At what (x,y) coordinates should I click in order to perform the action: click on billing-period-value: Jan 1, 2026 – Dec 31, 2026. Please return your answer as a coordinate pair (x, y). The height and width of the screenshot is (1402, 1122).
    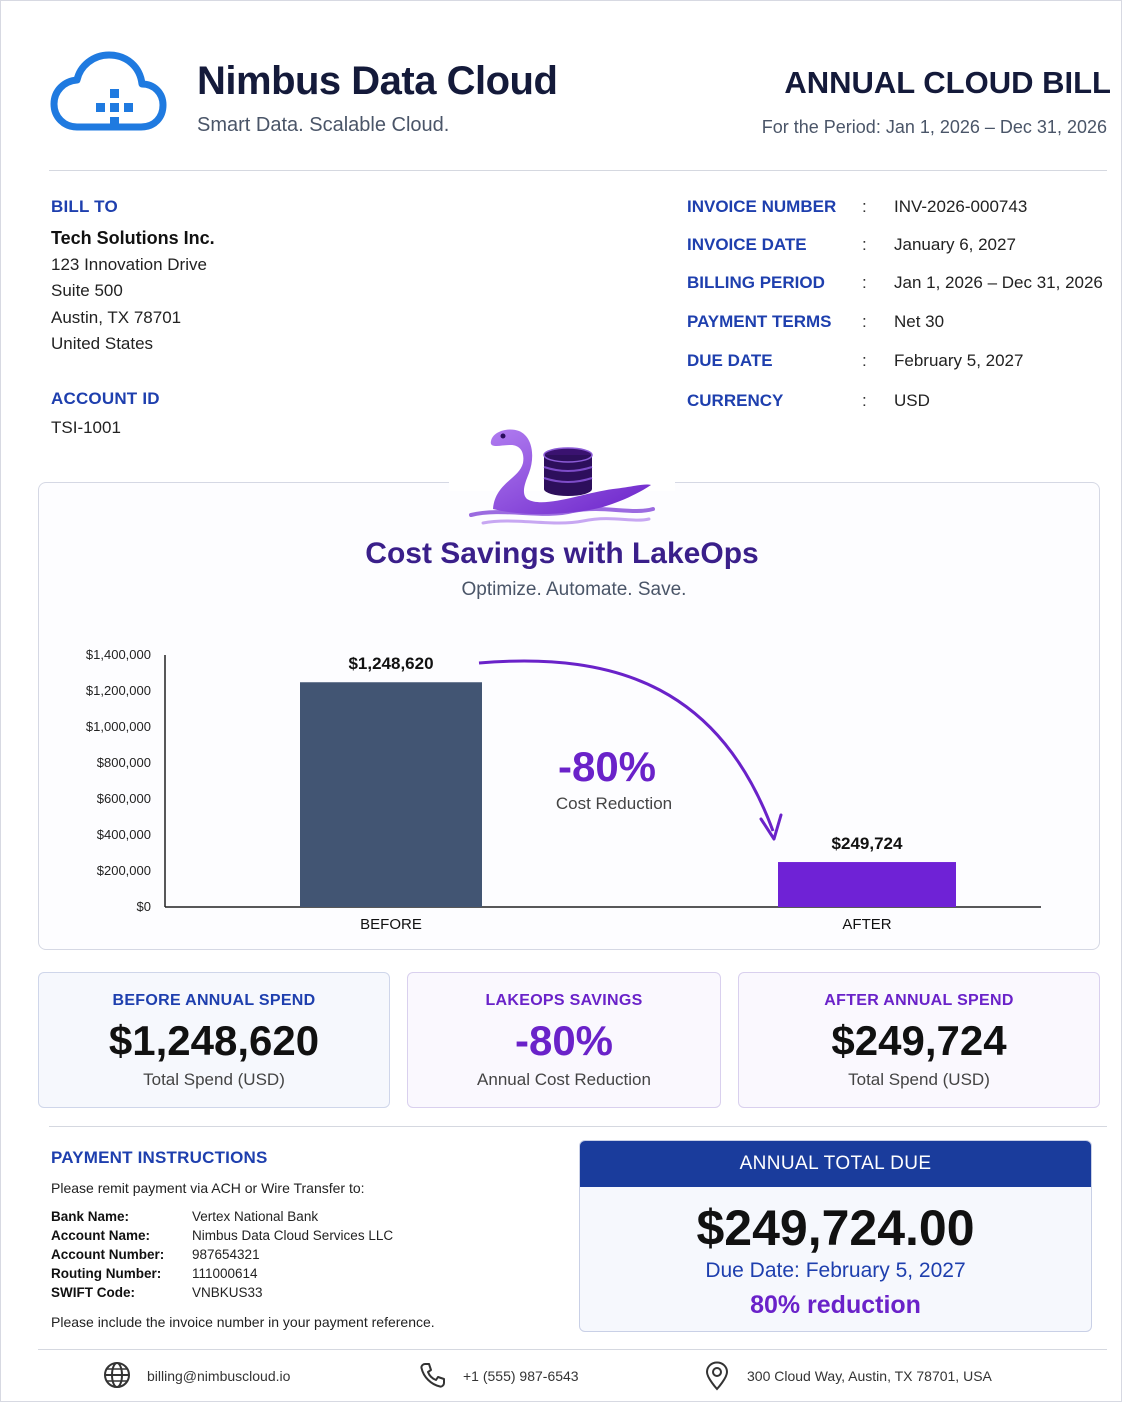
    Looking at the image, I should click on (998, 282).